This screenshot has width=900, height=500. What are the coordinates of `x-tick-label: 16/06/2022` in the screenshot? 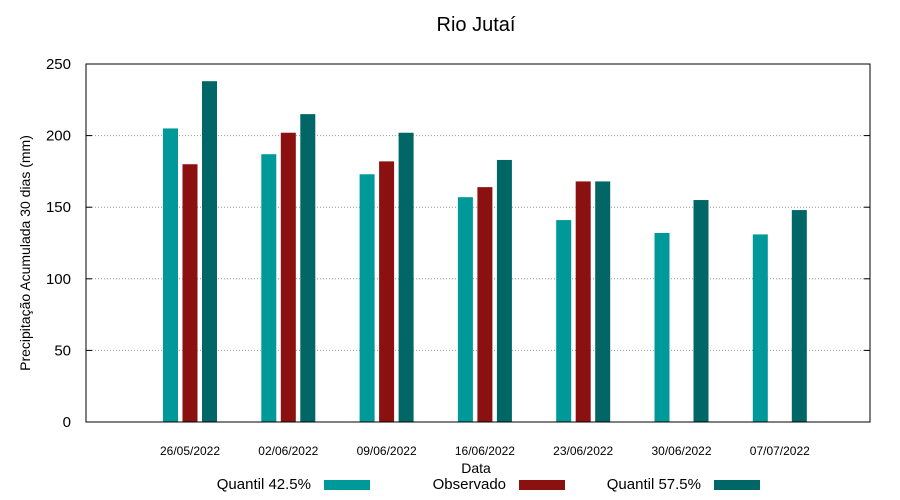 It's located at (485, 451).